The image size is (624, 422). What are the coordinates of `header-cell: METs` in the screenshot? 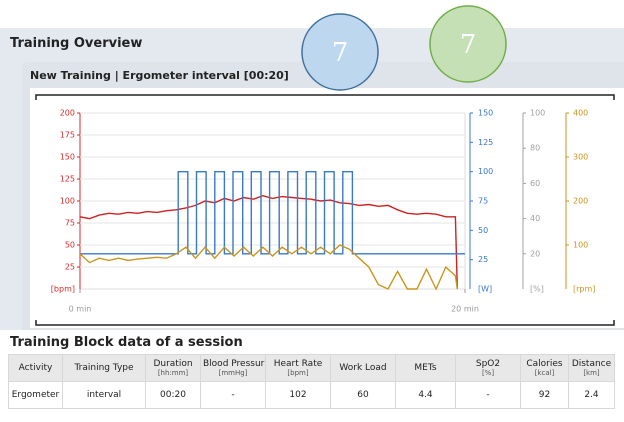 It's located at (425, 368).